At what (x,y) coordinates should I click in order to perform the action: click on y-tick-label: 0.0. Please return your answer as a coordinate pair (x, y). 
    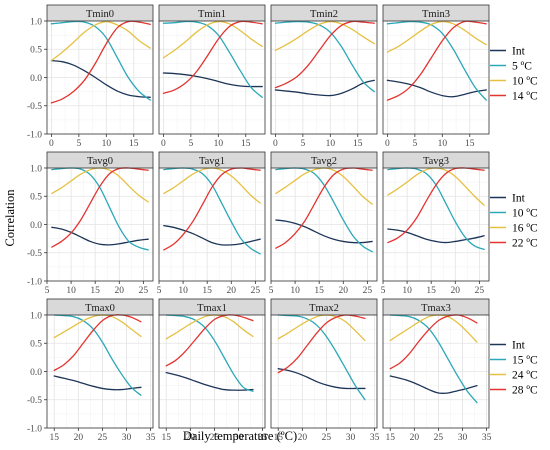
    Looking at the image, I should click on (36, 226).